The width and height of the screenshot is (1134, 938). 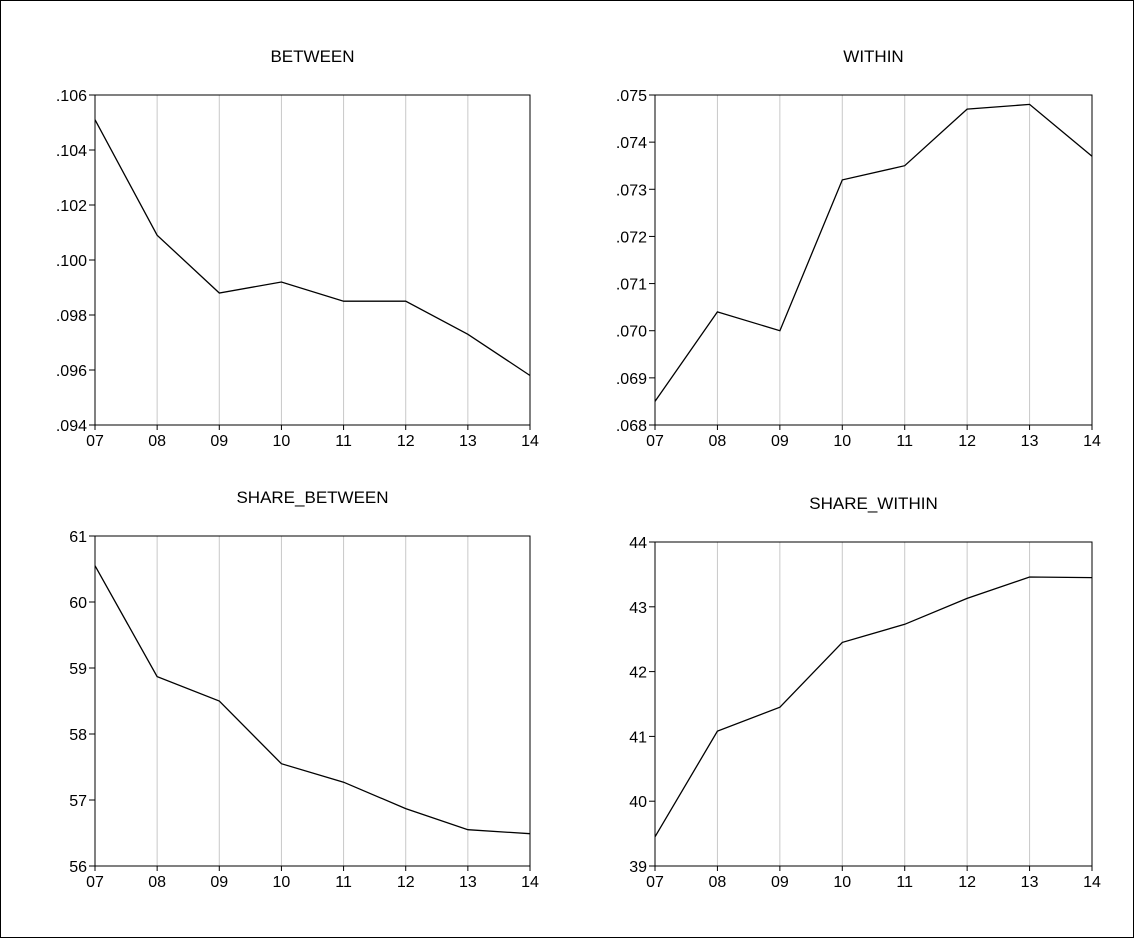 What do you see at coordinates (631, 237) in the screenshot?
I see `y-tick-label: .072` at bounding box center [631, 237].